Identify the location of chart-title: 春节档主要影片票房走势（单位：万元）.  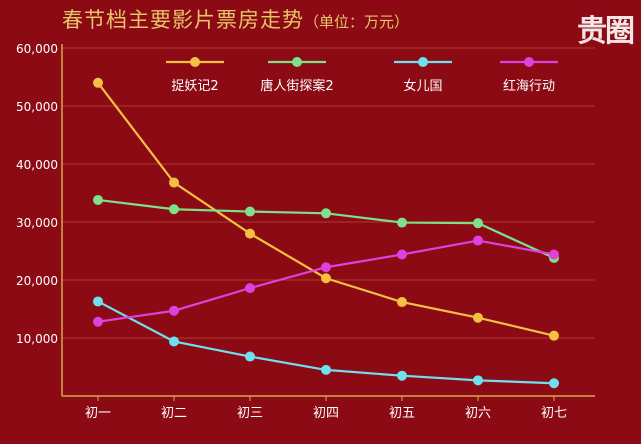
(235, 19).